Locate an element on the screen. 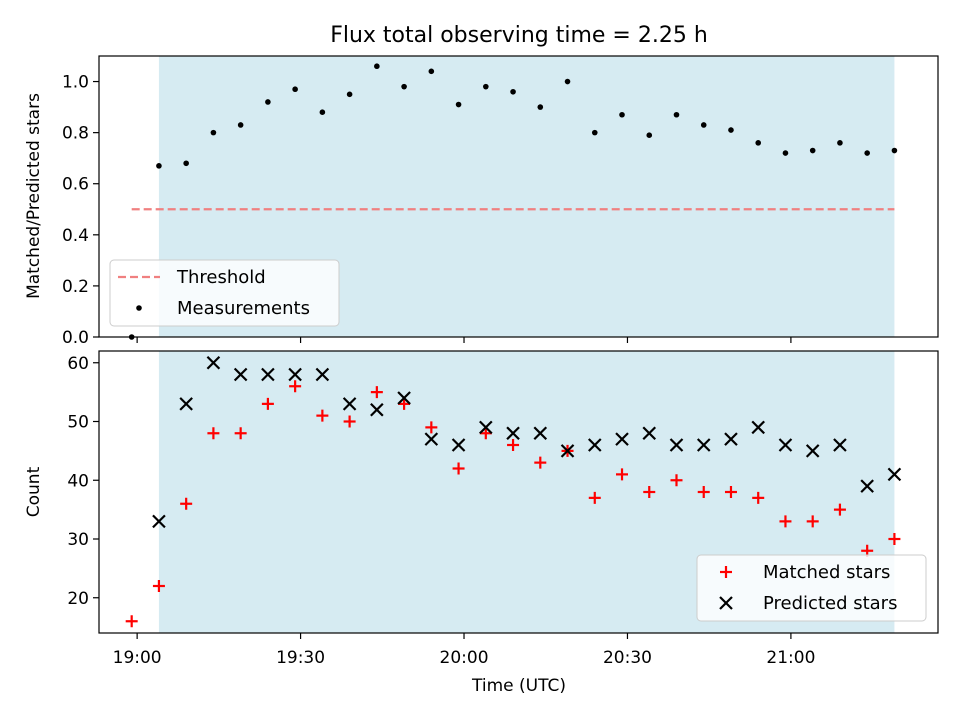 This screenshot has height=720, width=960. legend-matched-label: Matched stars is located at coordinates (826, 572).